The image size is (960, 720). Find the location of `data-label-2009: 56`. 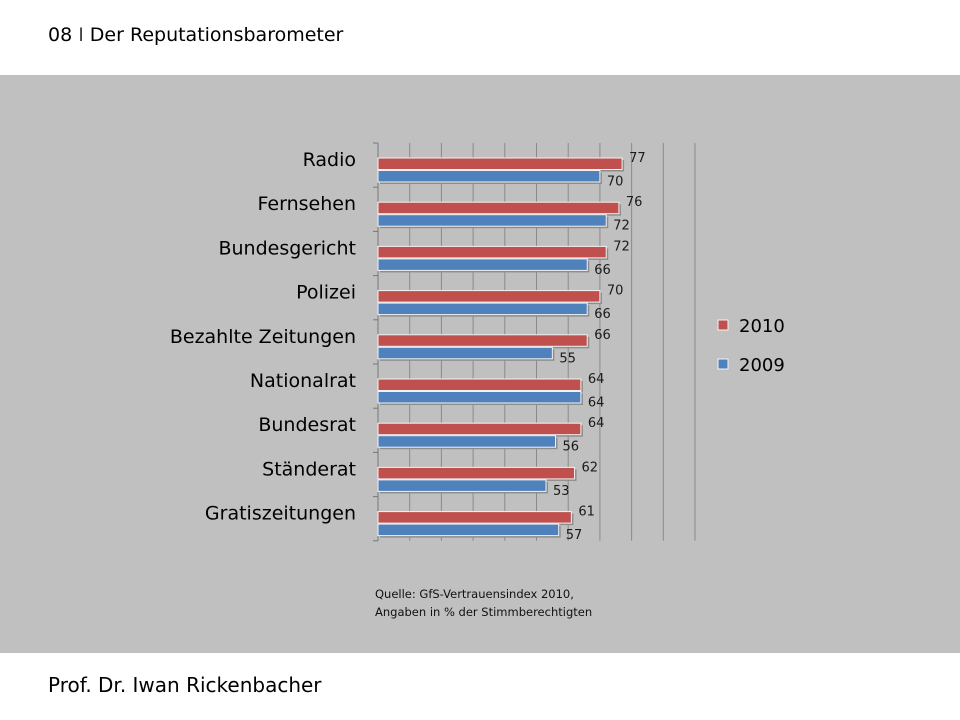

data-label-2009: 56 is located at coordinates (571, 447).